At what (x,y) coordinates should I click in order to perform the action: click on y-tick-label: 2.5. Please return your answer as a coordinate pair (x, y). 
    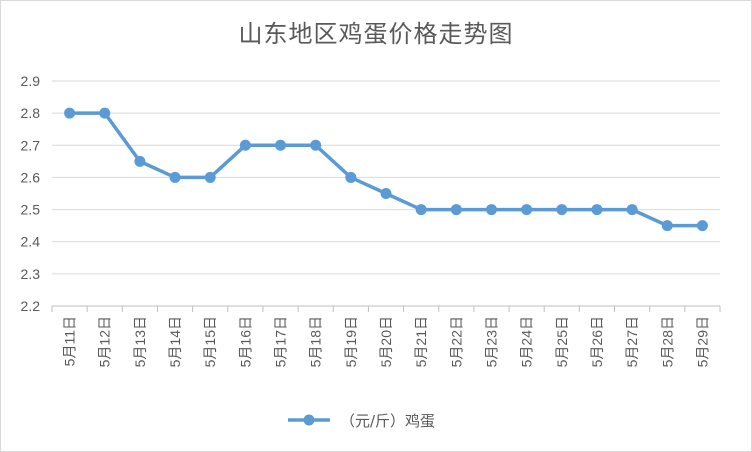
    Looking at the image, I should click on (31, 210).